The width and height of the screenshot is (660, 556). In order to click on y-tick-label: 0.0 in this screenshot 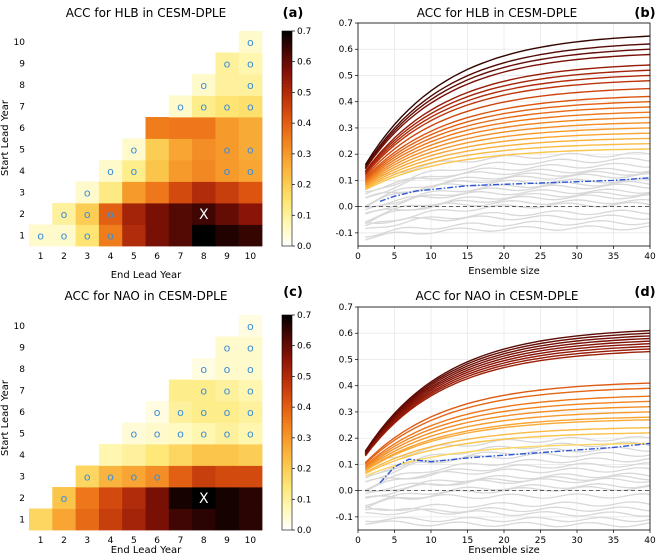, I will do `click(346, 492)`.